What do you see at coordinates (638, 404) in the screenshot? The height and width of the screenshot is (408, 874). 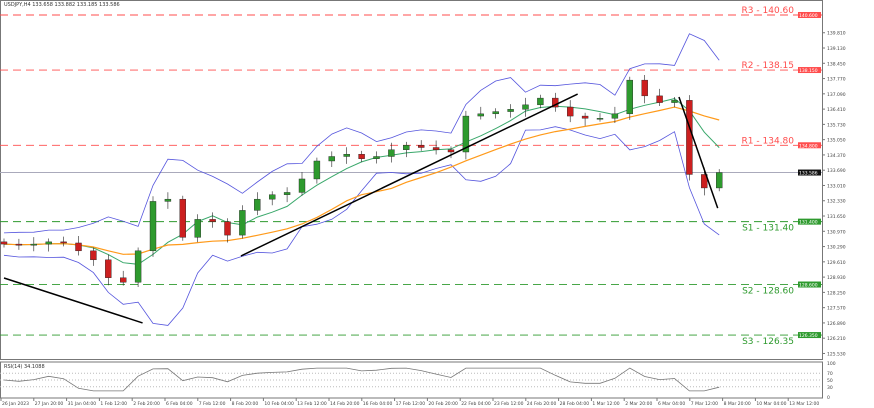 I see `x-tick-label: 2 Mar 20:00` at bounding box center [638, 404].